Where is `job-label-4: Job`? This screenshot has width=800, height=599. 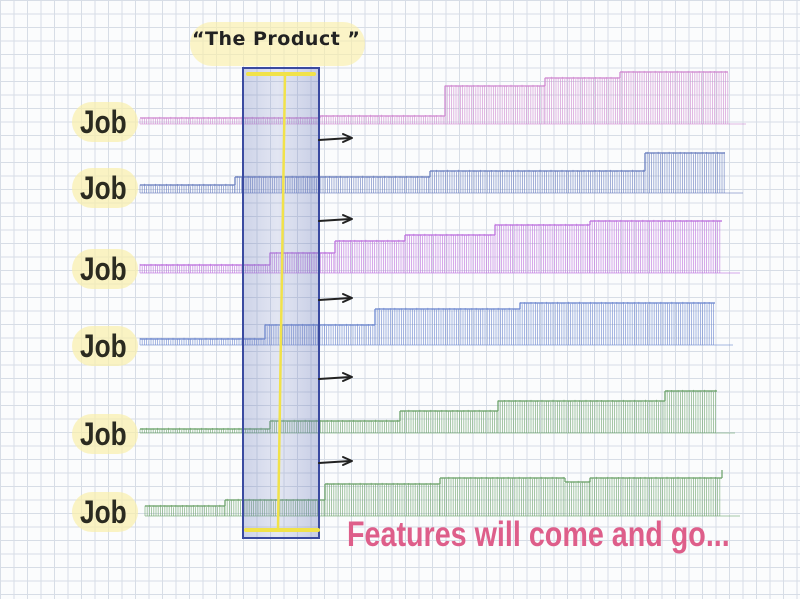 job-label-4: Job is located at coordinates (103, 346).